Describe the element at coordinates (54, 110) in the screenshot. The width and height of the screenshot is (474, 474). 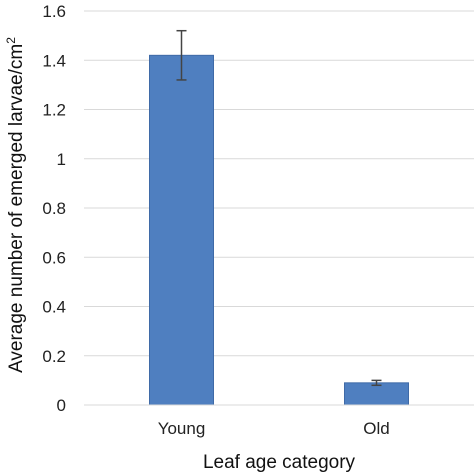
I see `y-tick-label: 1.2` at that location.